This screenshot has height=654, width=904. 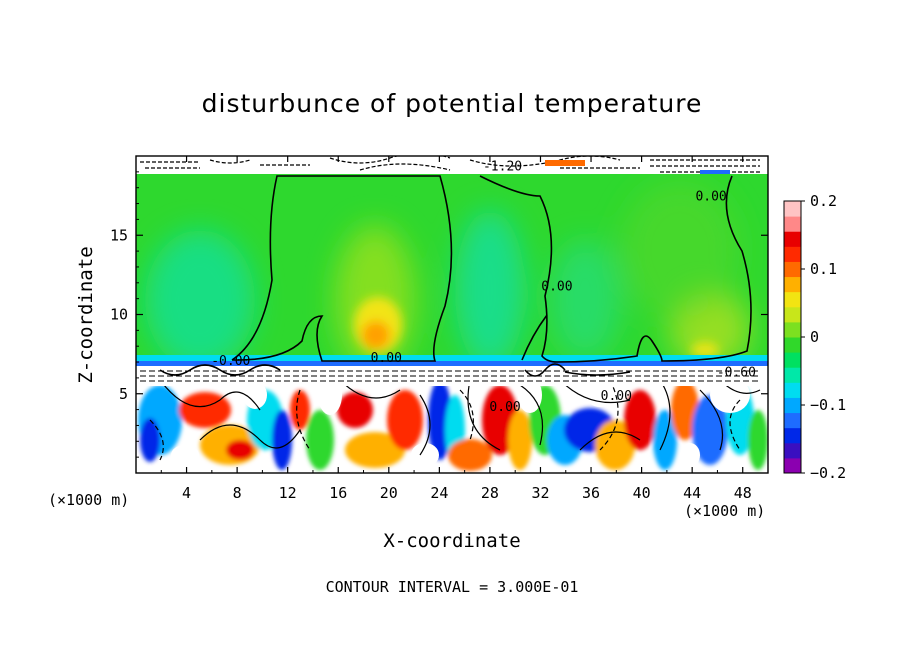 What do you see at coordinates (452, 587) in the screenshot?
I see `contour-interval-note: CONTOUR INTERVAL = 3.000E-01` at bounding box center [452, 587].